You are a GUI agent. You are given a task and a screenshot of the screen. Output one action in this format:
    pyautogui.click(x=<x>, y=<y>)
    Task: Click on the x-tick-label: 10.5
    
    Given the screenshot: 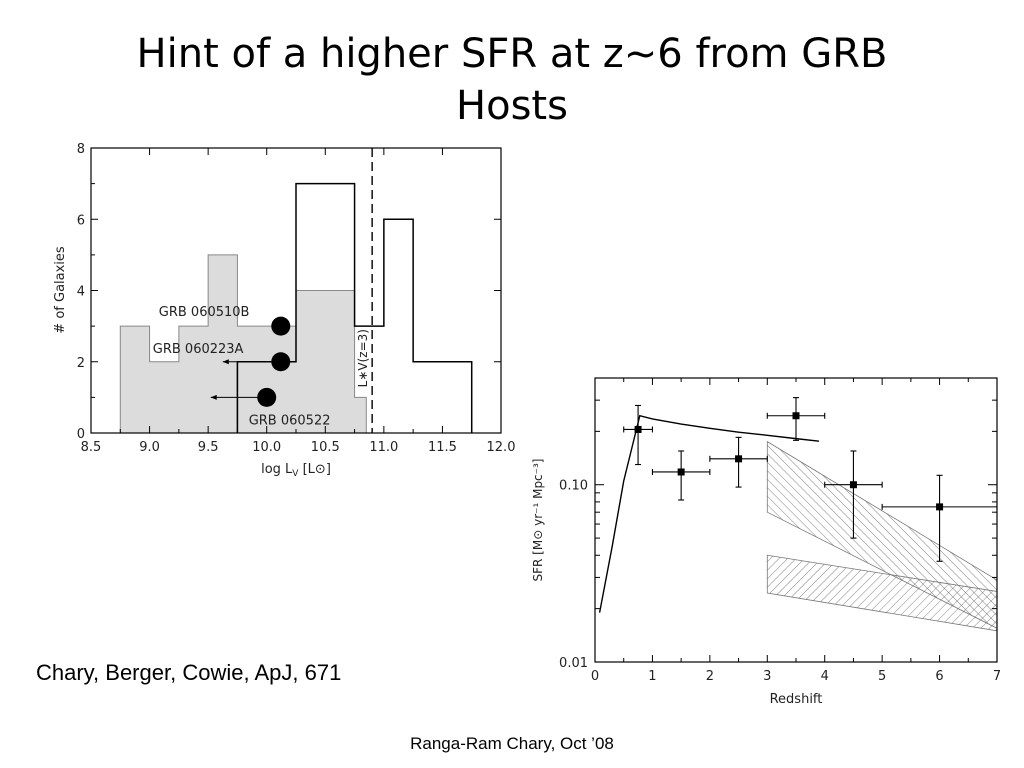 What is the action you would take?
    pyautogui.click(x=325, y=447)
    